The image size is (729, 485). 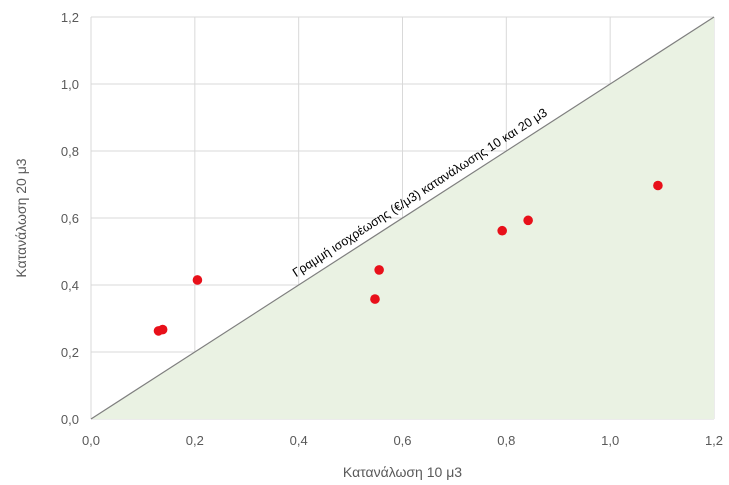 I want to click on y-tick-label: 0,6, so click(x=70, y=218).